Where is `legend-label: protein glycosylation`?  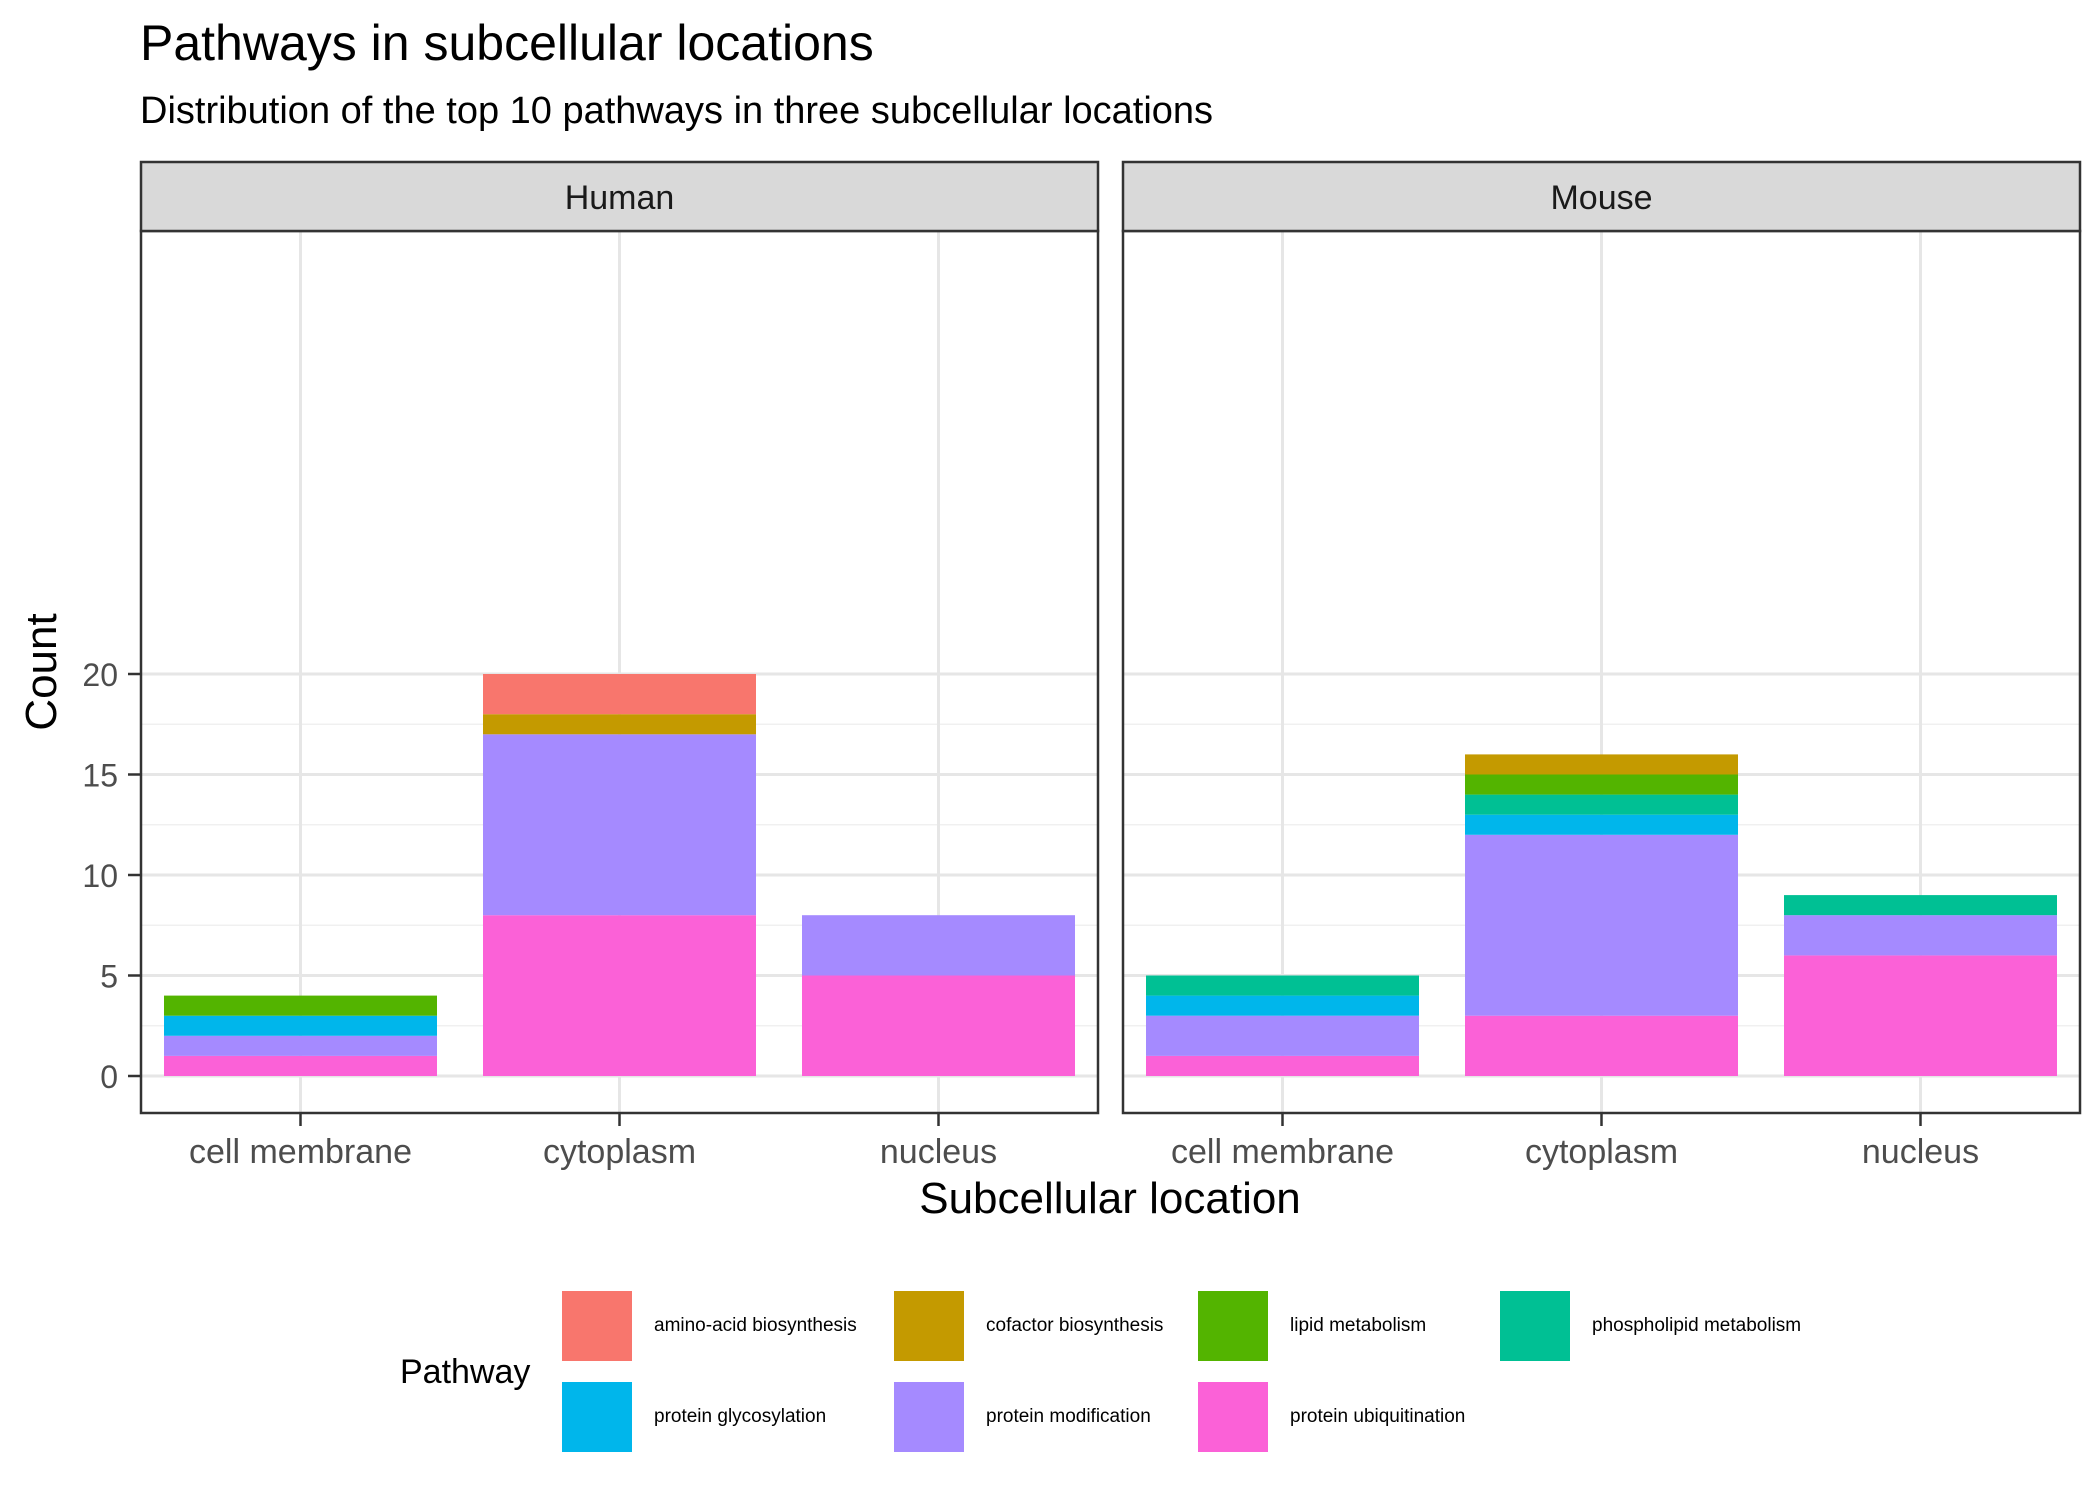 legend-label: protein glycosylation is located at coordinates (740, 1416).